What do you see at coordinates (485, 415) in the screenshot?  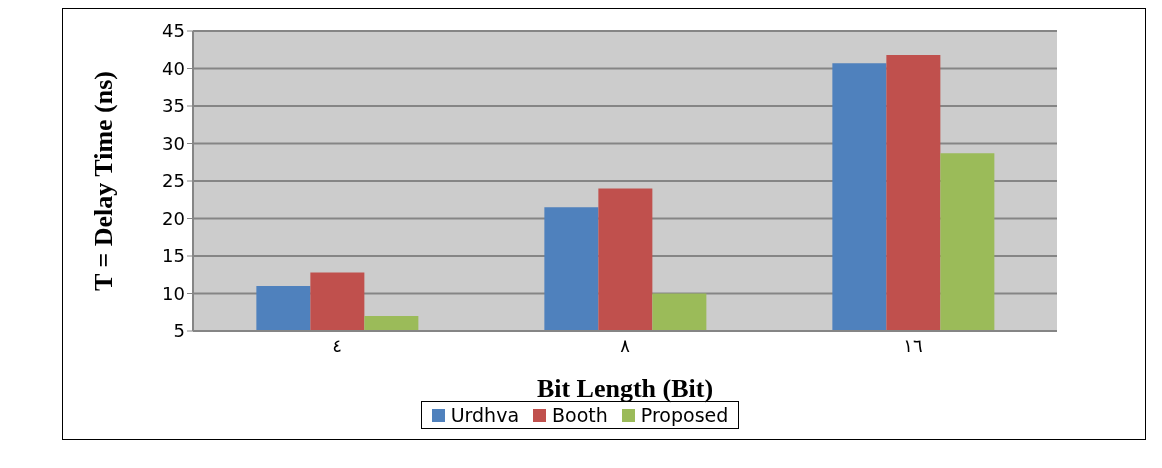 I see `legend-label: Urdhva` at bounding box center [485, 415].